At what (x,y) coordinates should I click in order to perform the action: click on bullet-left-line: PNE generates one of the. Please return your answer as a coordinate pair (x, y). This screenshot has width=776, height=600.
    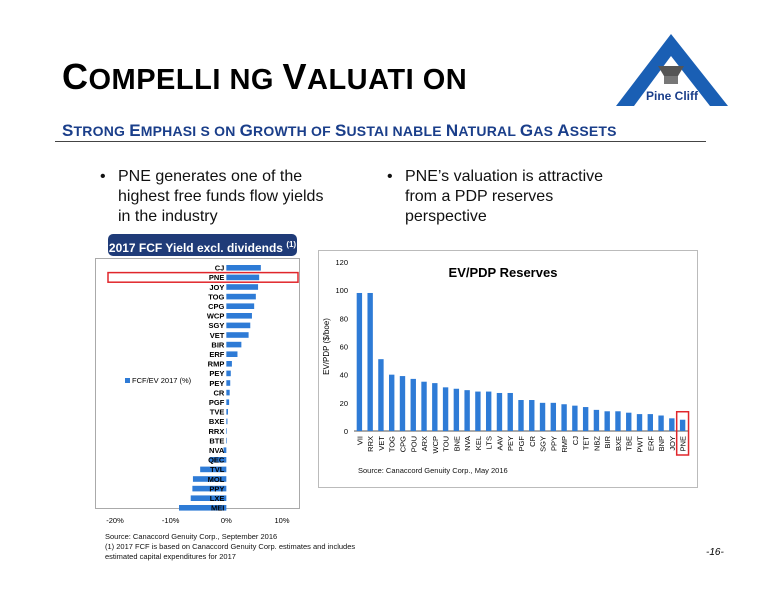
    Looking at the image, I should click on (210, 176).